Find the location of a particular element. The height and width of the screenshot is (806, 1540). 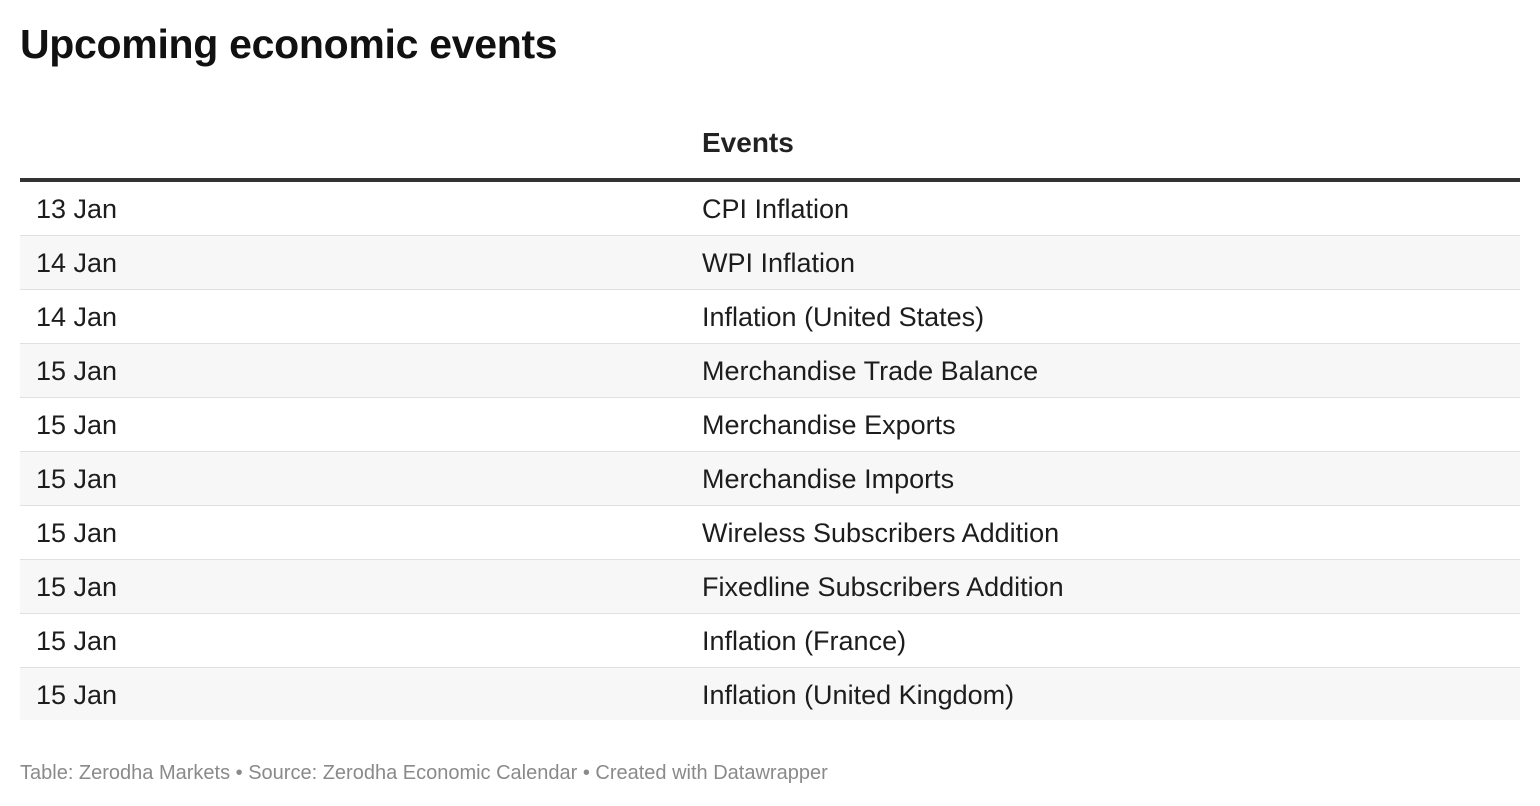

table-row: 15 Jan Merchandise Imports is located at coordinates (770, 479).